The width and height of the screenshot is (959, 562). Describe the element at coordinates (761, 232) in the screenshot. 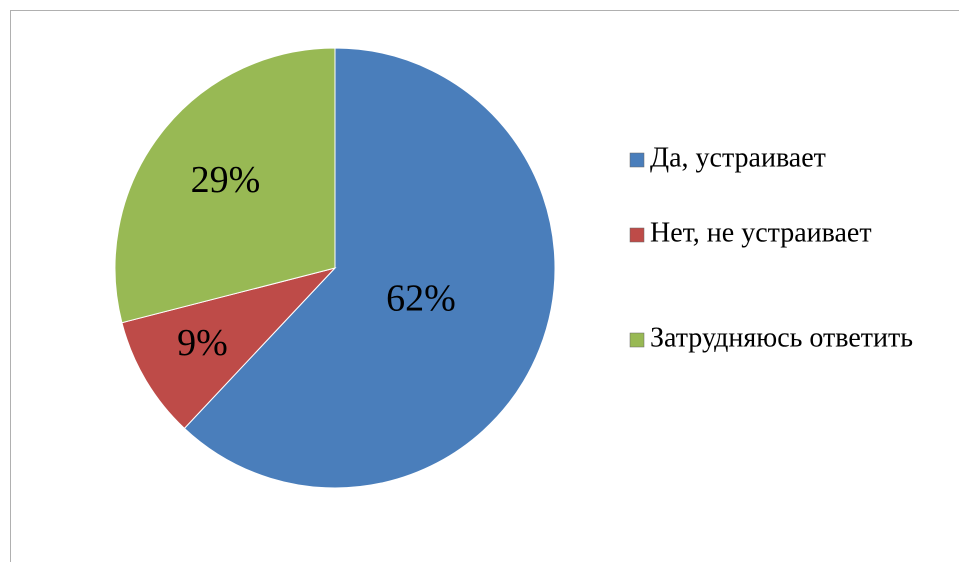

I see `legend-label: Нет, не устраивает` at that location.